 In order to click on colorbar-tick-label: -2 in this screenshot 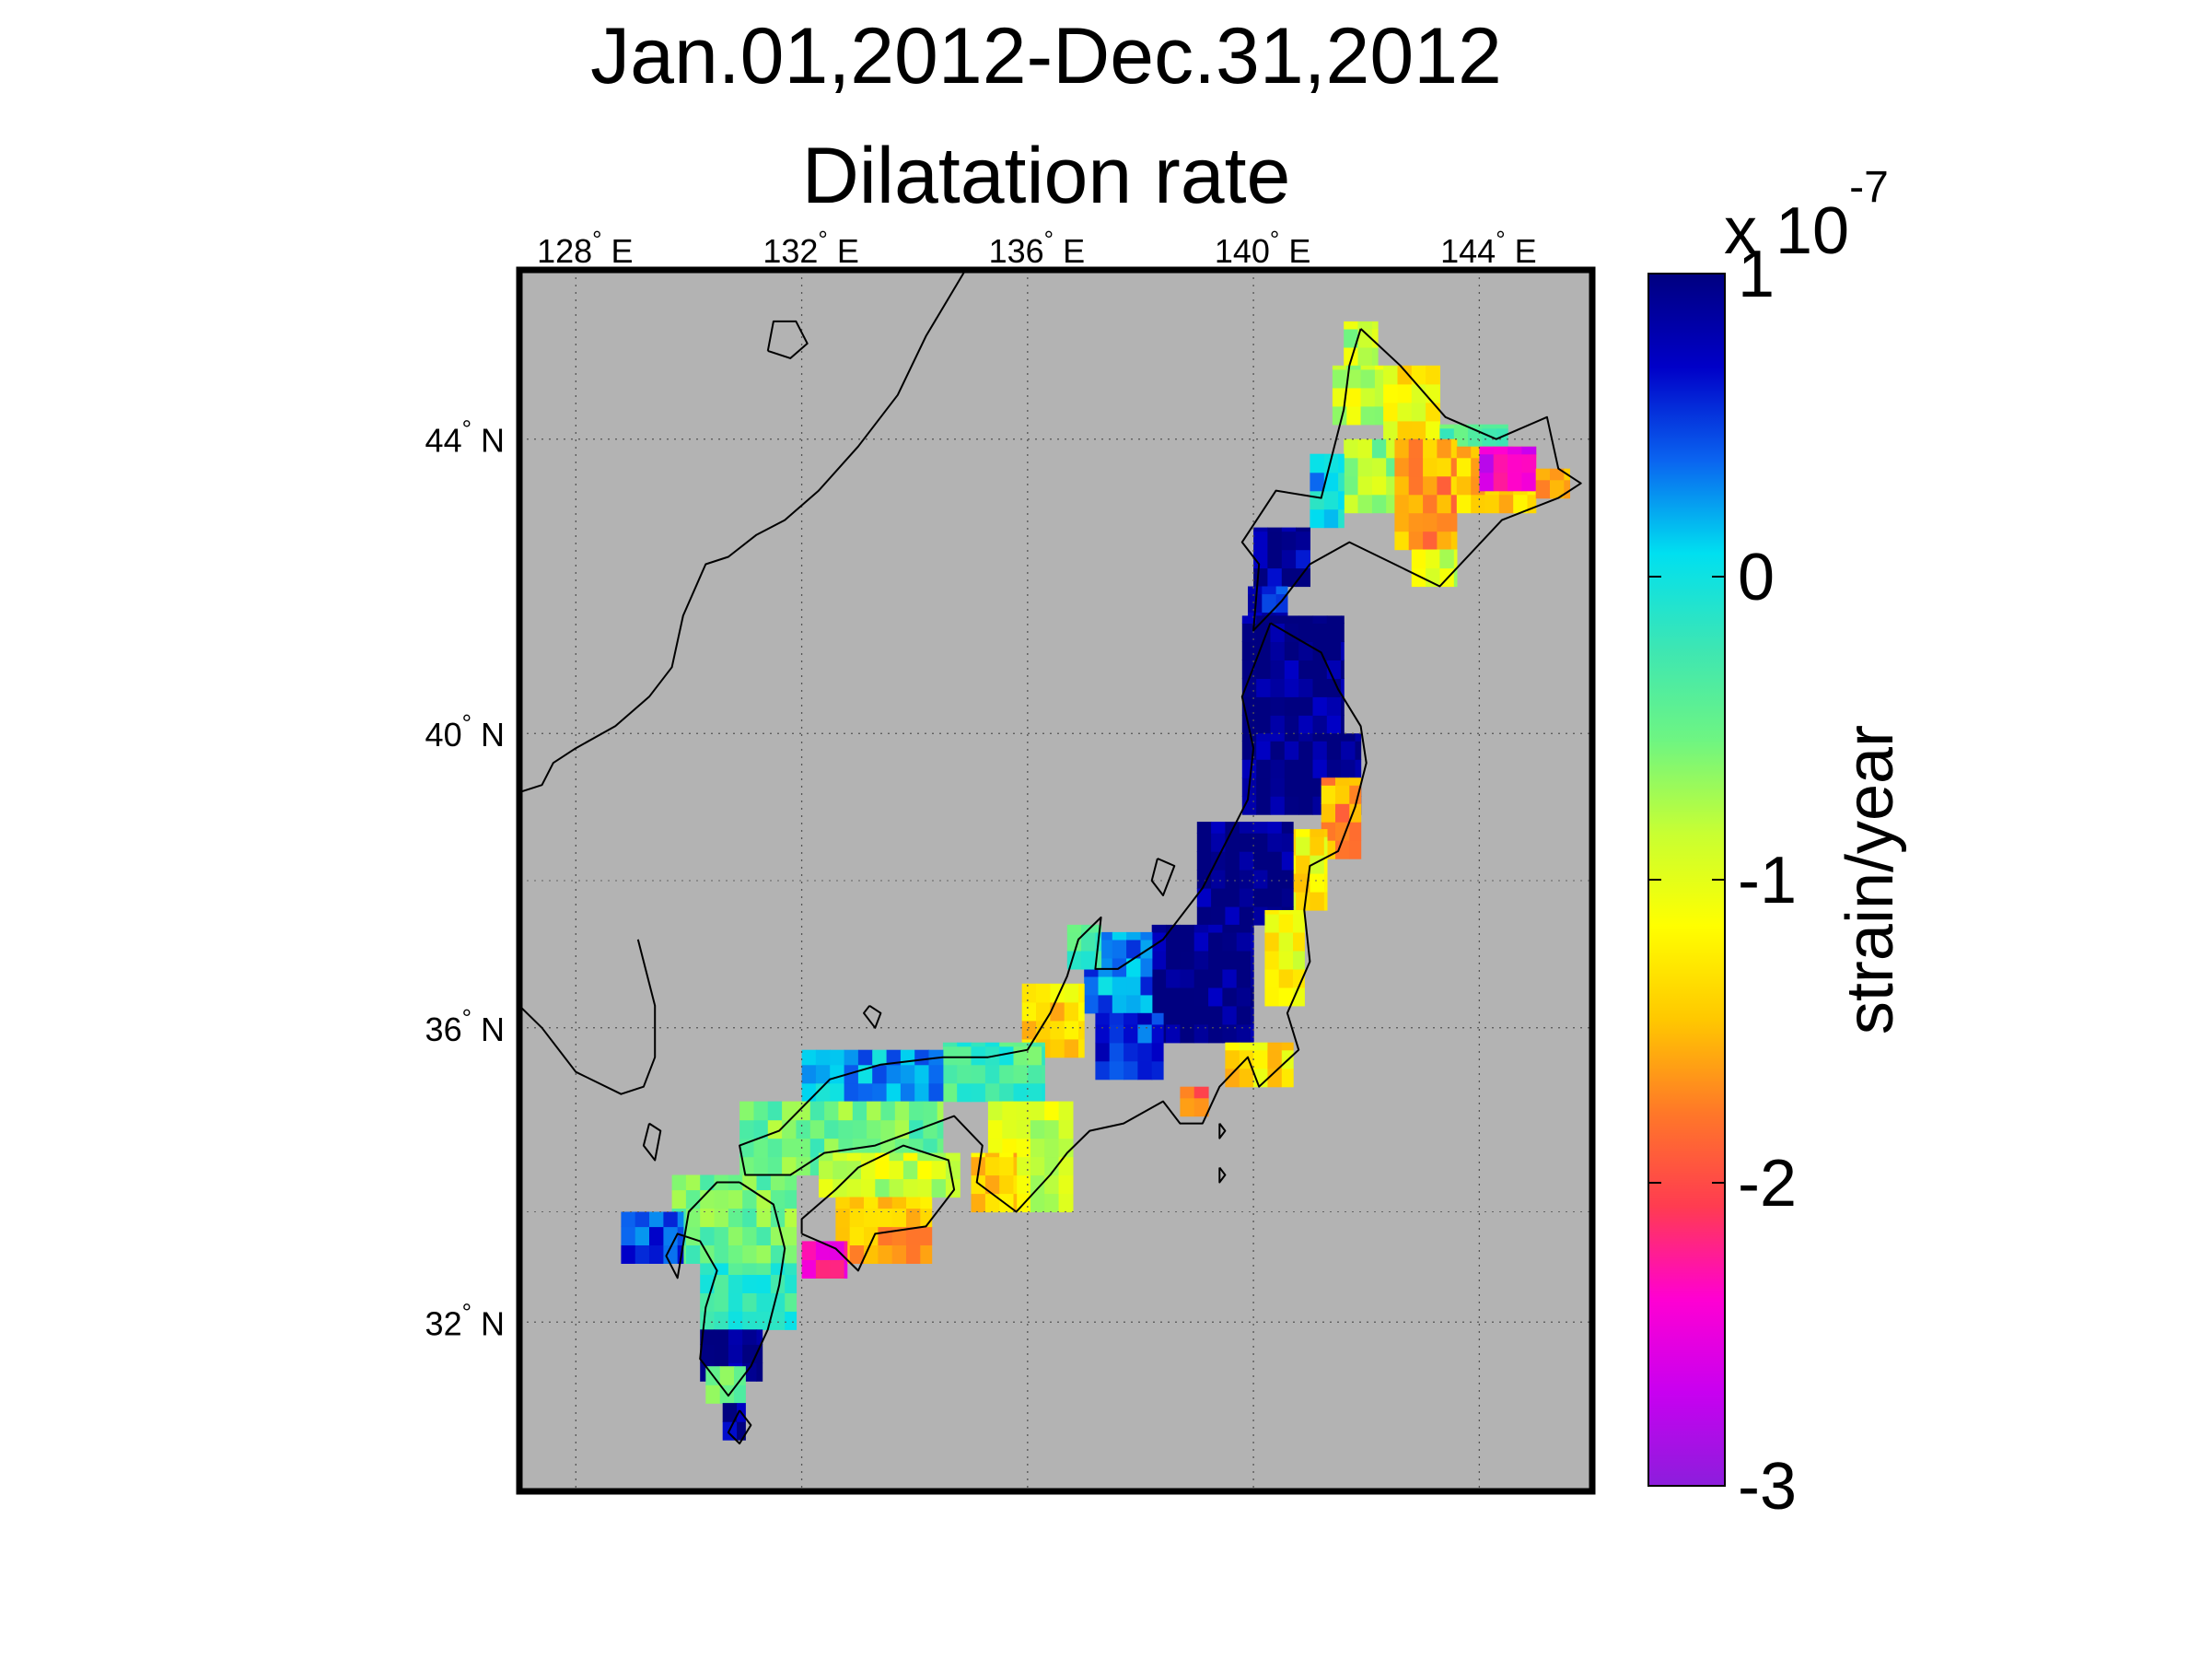, I will do `click(1768, 1184)`.